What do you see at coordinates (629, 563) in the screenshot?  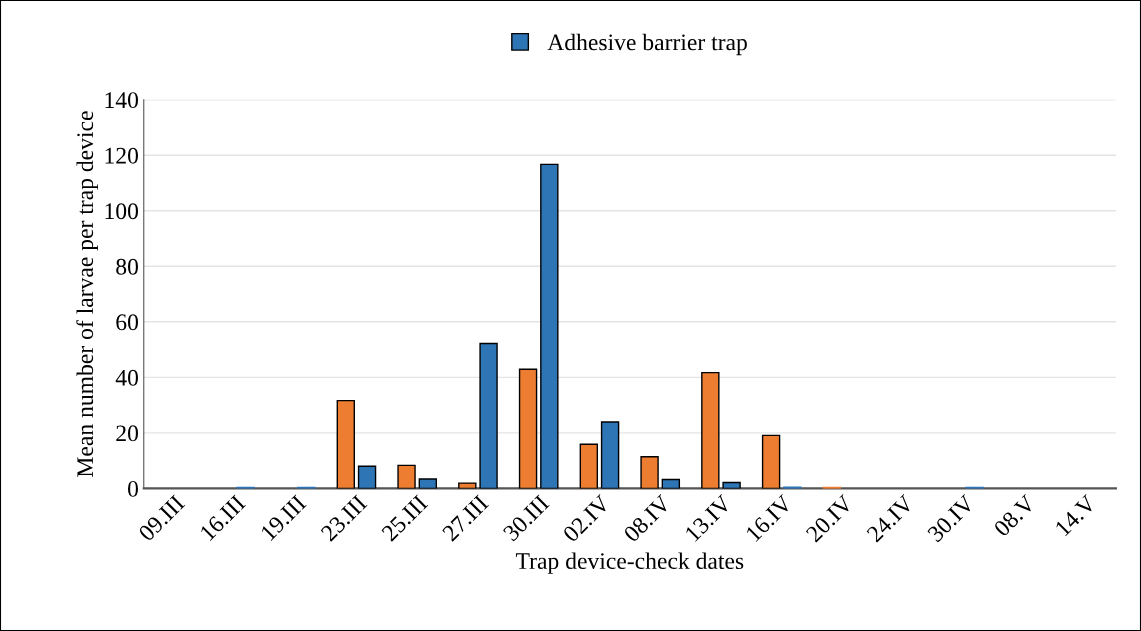 I see `x-axis-title: Trap device-check dates` at bounding box center [629, 563].